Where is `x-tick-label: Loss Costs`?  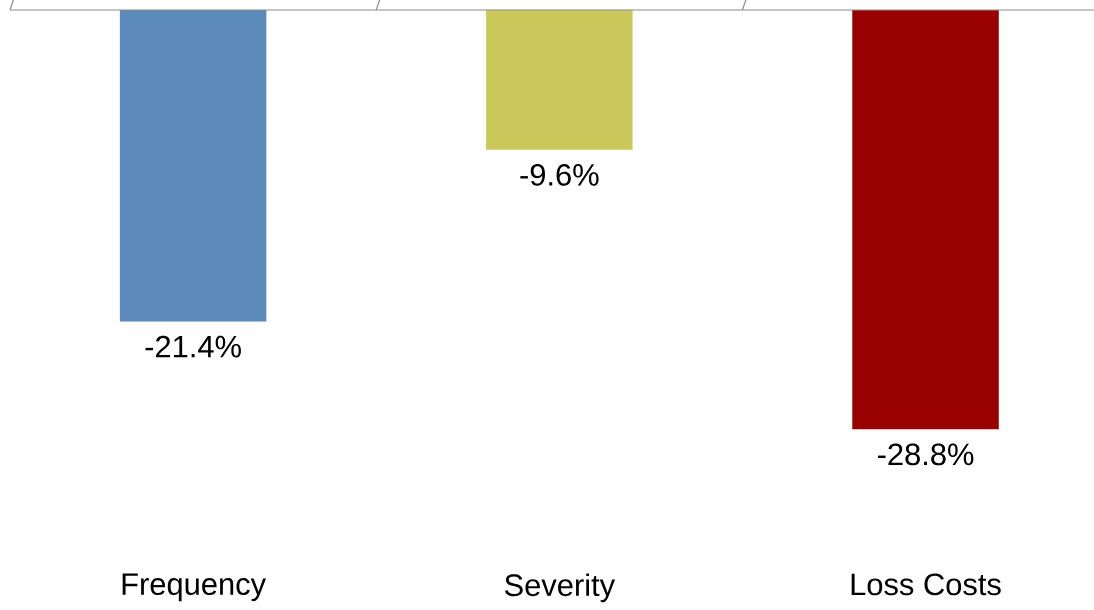 x-tick-label: Loss Costs is located at coordinates (926, 584).